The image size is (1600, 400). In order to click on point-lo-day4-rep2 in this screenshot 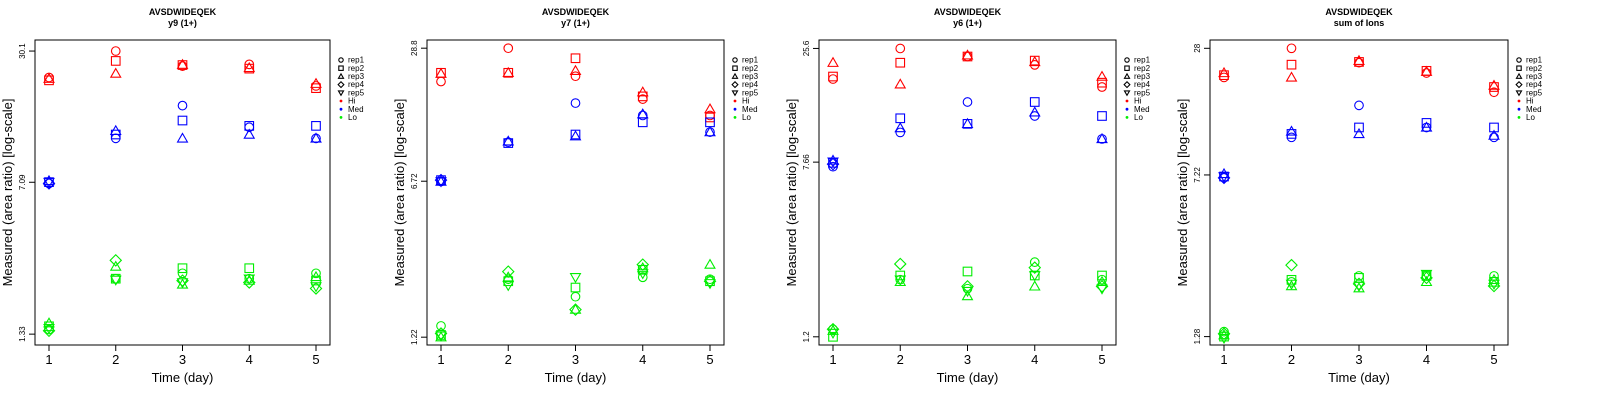, I will do `click(249, 268)`.